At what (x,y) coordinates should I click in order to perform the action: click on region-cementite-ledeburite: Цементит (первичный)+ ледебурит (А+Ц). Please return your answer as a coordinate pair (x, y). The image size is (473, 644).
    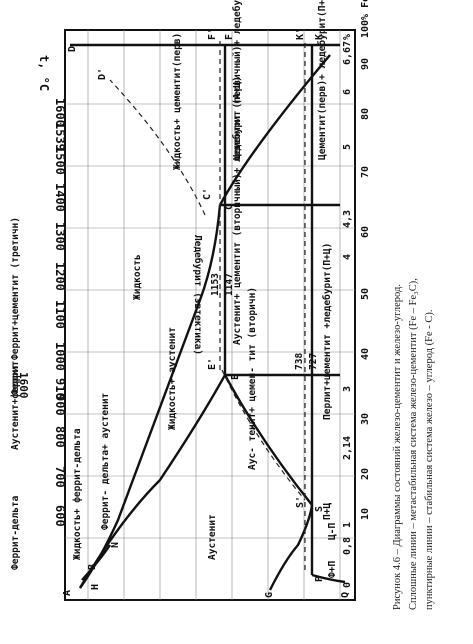
    Looking at the image, I should click on (237, 80).